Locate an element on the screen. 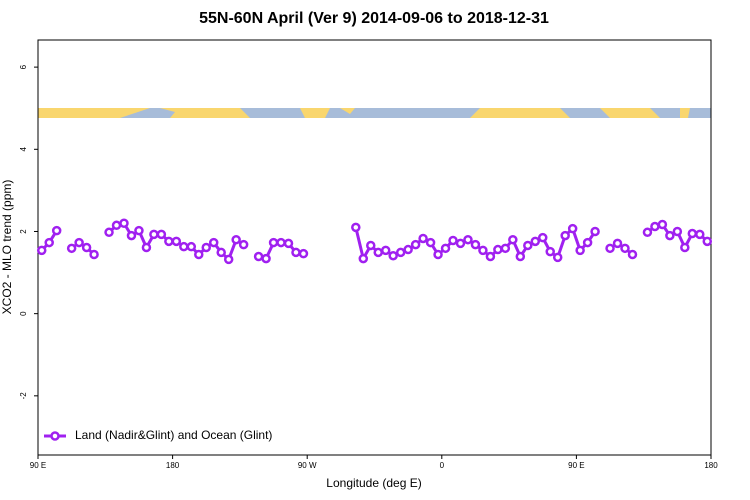 This screenshot has width=750, height=500. y-tick-label: 6 is located at coordinates (23, 66).